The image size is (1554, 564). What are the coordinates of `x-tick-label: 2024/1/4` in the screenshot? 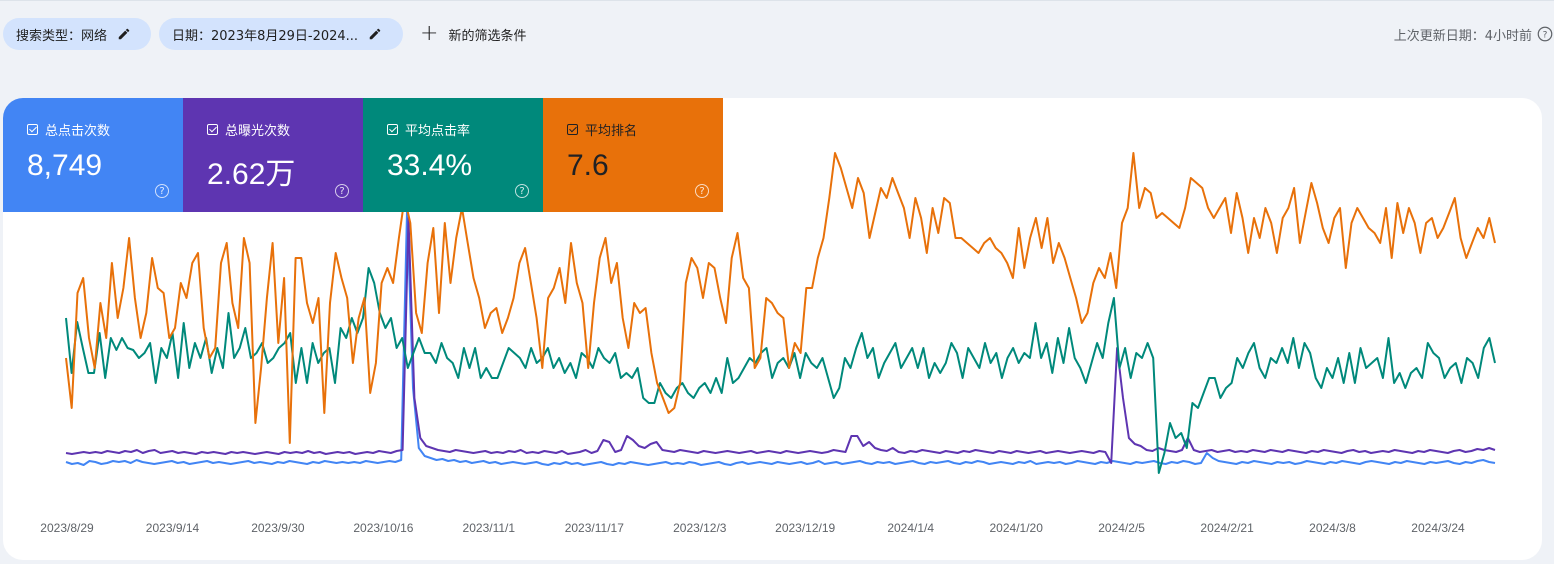 It's located at (910, 528).